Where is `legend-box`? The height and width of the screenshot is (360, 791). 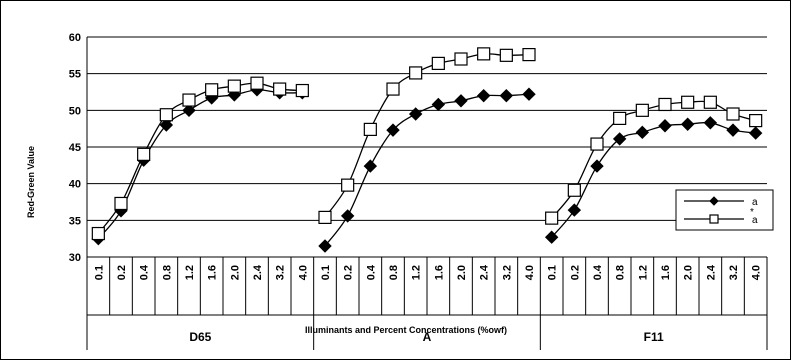
legend-box is located at coordinates (724, 210).